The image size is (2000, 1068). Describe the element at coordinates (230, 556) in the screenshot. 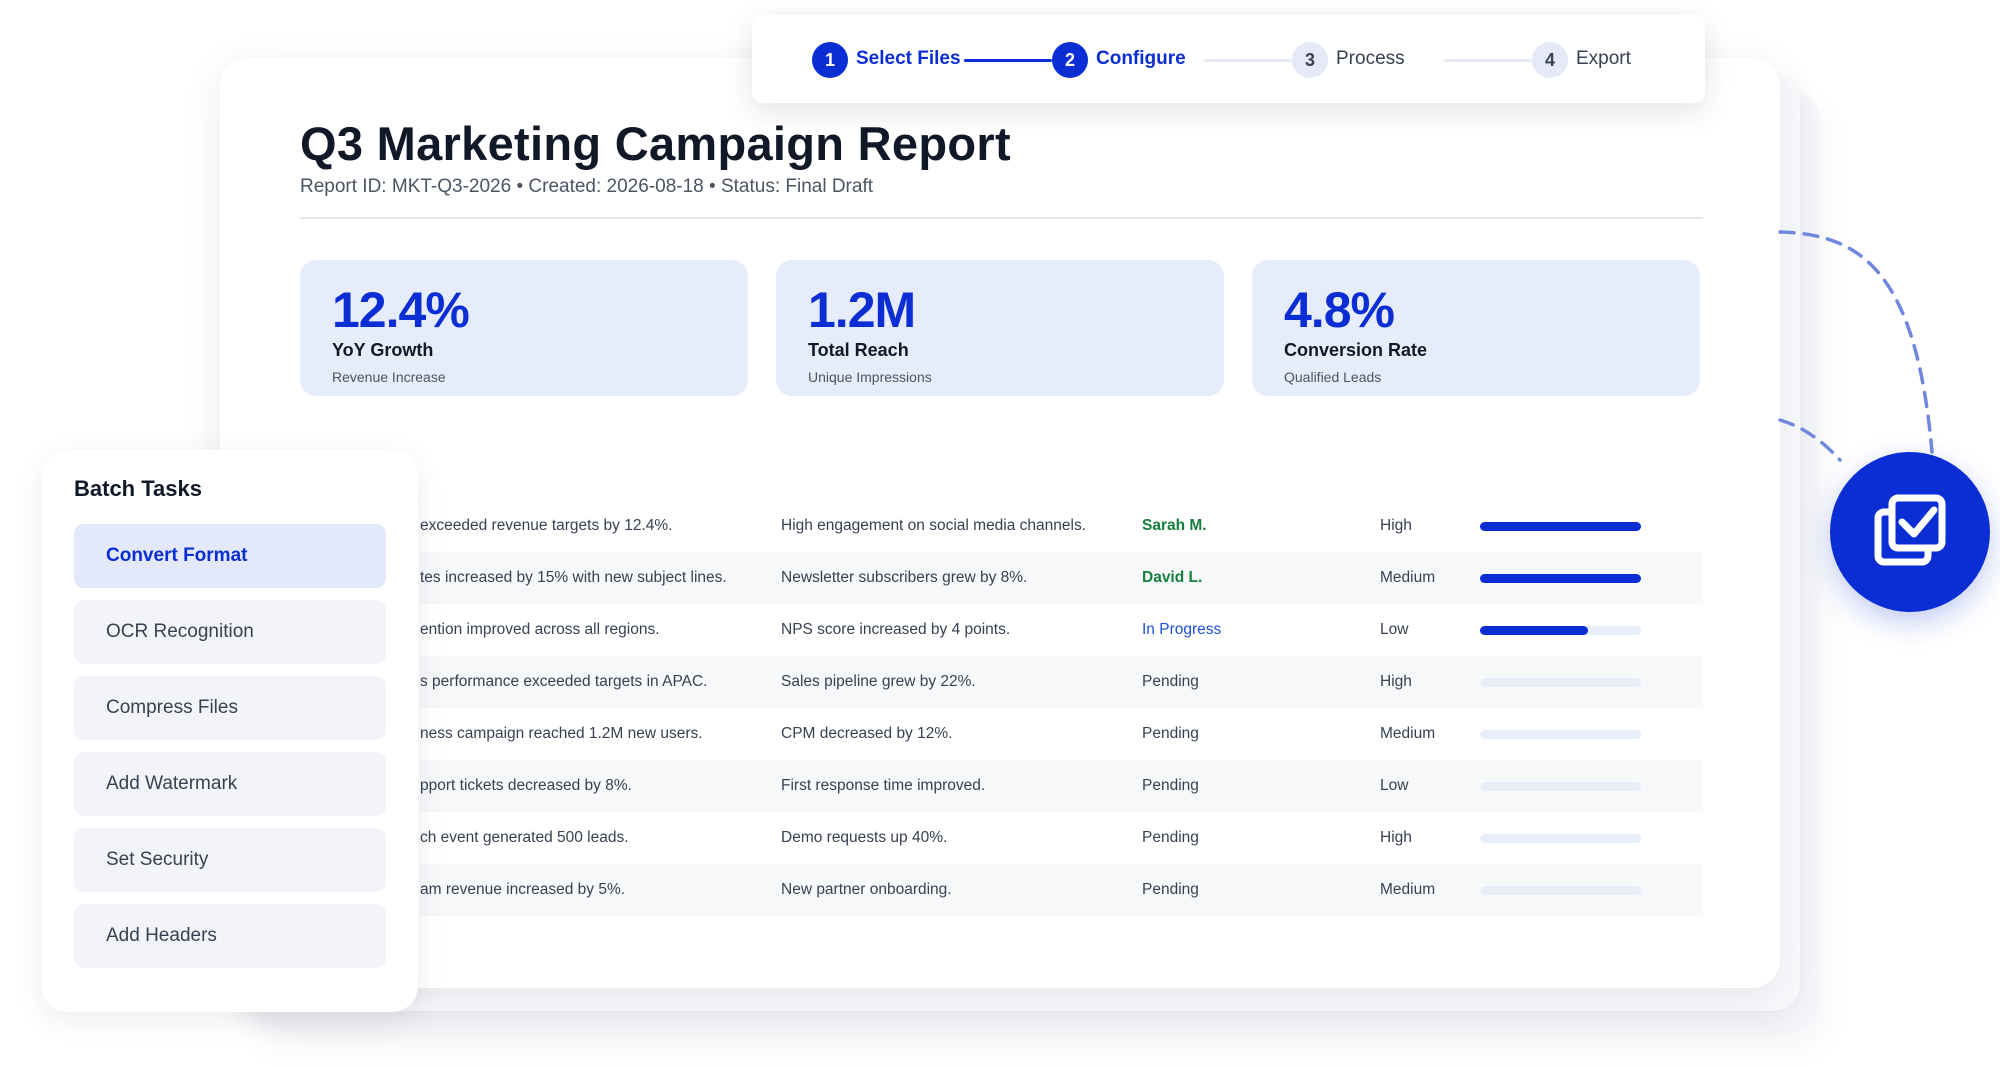

I see `task-convert-format: Convert Format` at that location.